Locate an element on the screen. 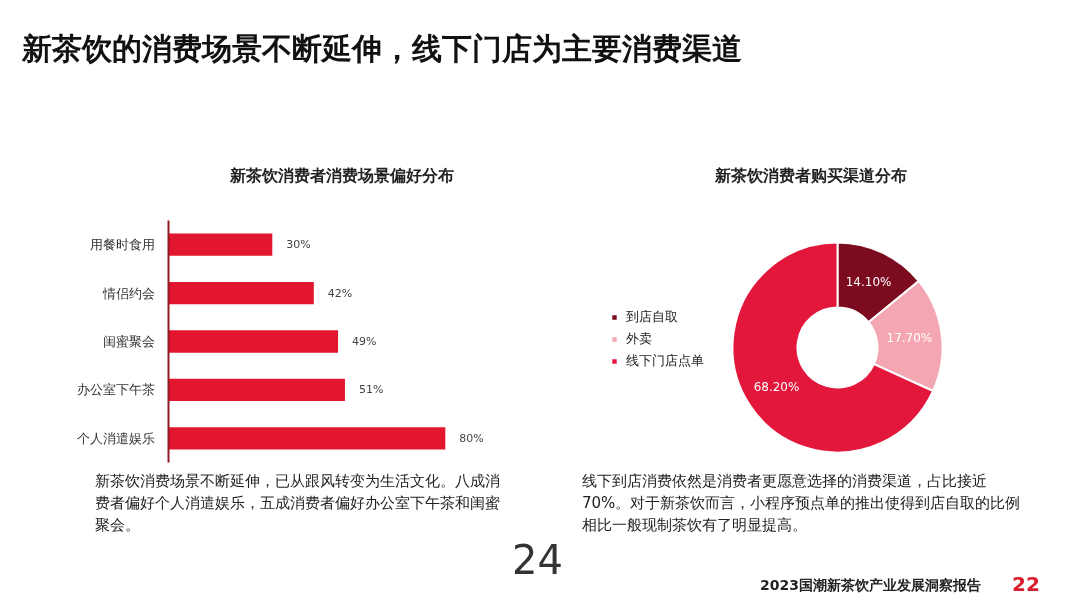 Image resolution: width=1080 pixels, height=607 pixels. y-tick-label: 闺蜜聚会 is located at coordinates (128, 341).